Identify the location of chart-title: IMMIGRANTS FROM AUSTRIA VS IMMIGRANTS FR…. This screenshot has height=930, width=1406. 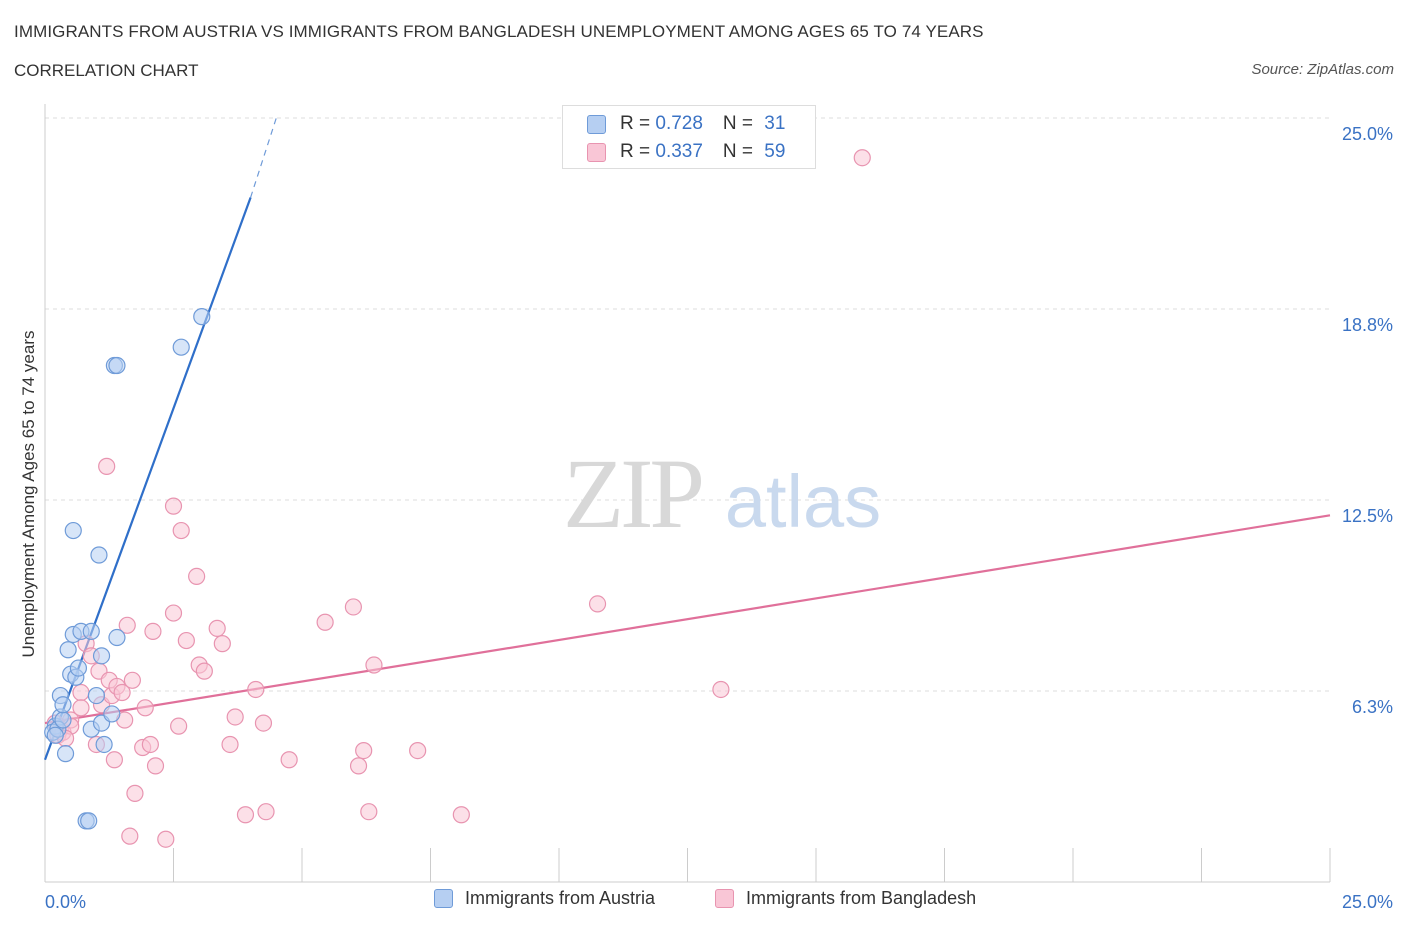
(499, 31).